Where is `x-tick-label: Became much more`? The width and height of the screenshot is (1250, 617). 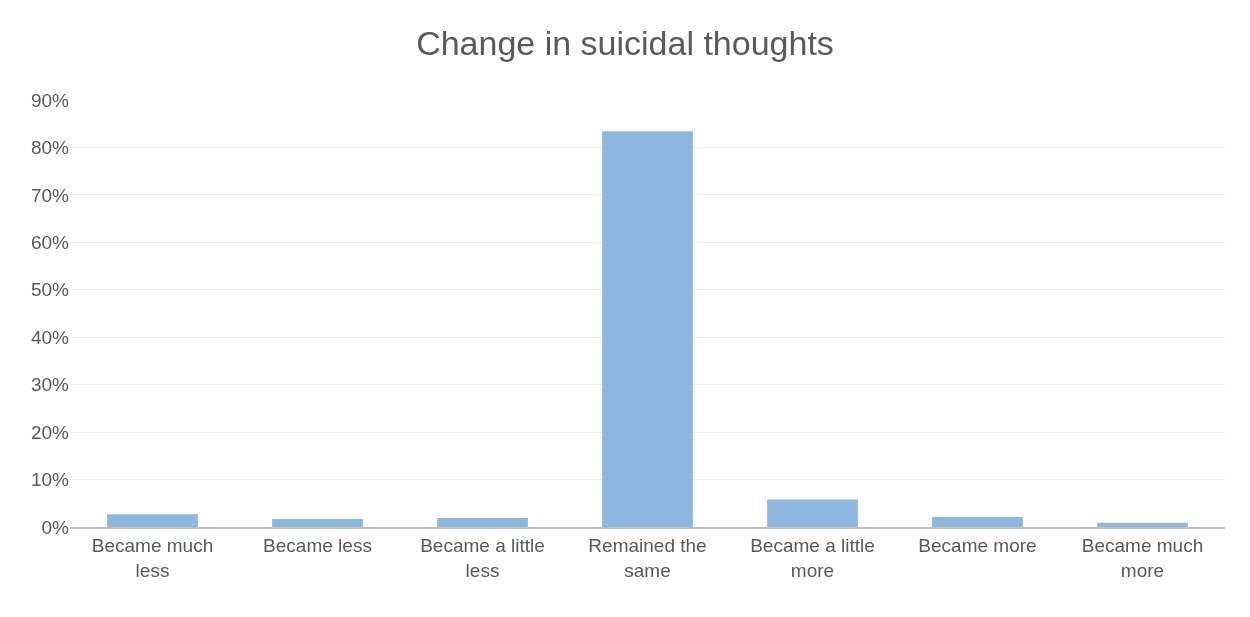 x-tick-label: Became much more is located at coordinates (1142, 557).